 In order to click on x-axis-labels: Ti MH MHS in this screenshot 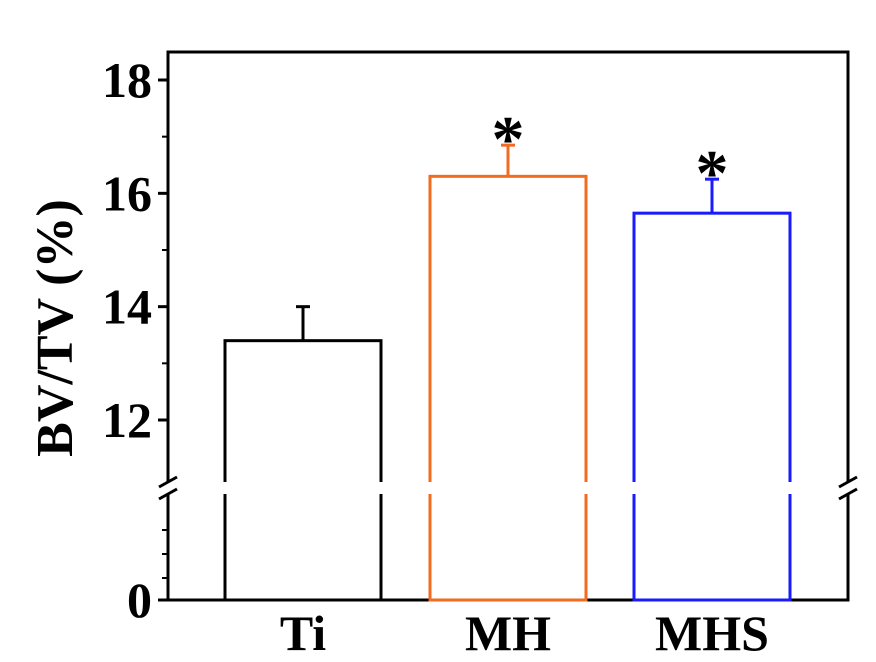, I will do `click(524, 633)`.